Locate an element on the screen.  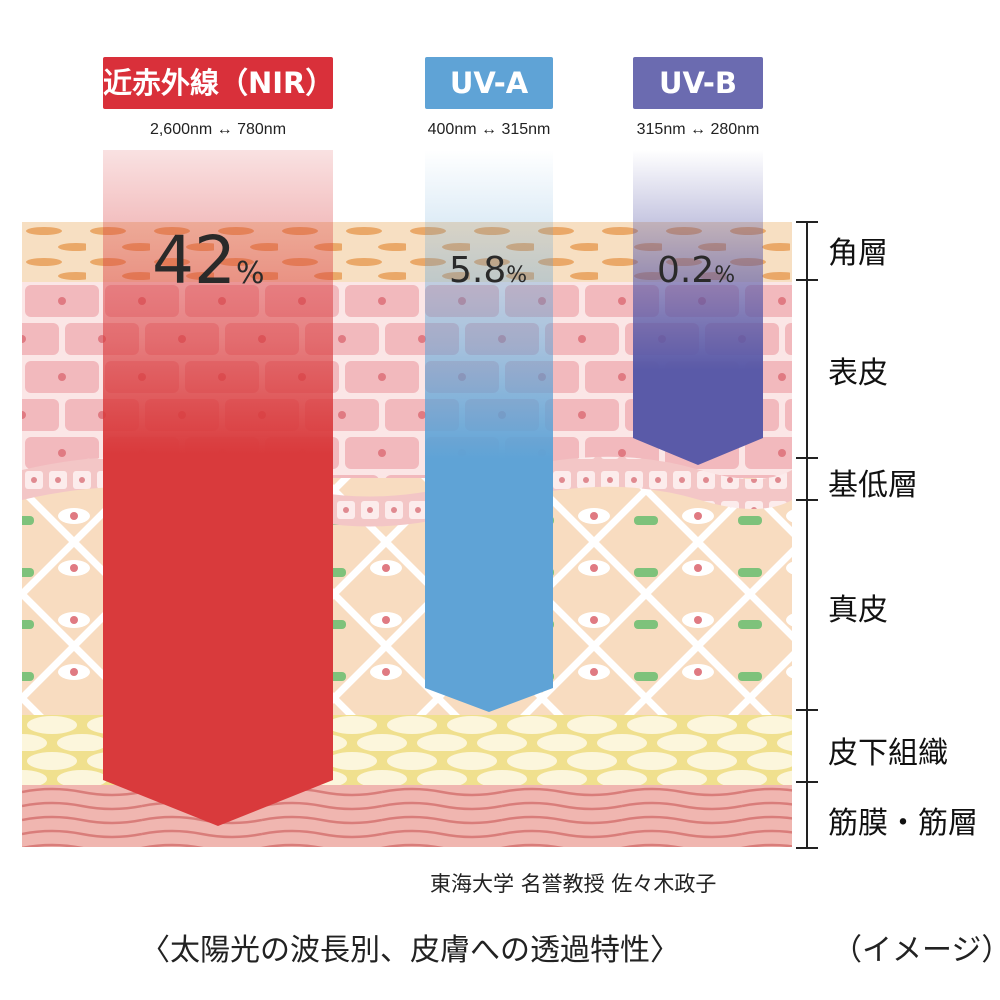
nir-percent-value: 42 is located at coordinates (194, 260).